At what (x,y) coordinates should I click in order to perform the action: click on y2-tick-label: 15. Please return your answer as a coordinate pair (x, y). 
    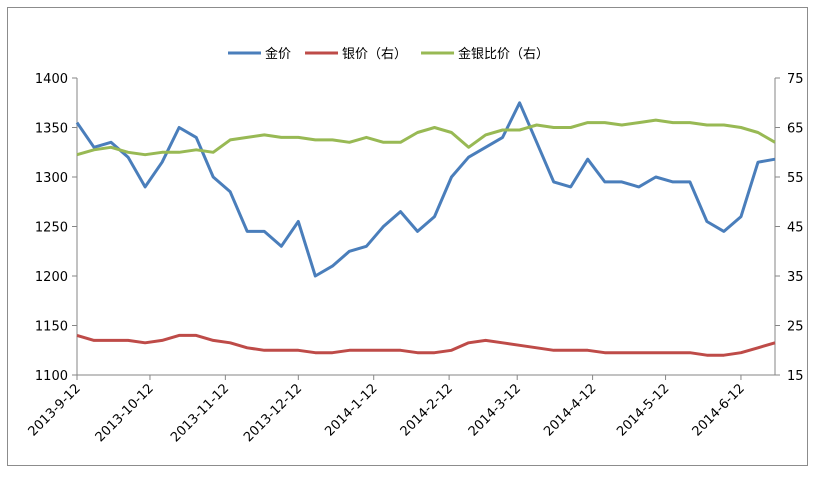
    Looking at the image, I should click on (795, 376).